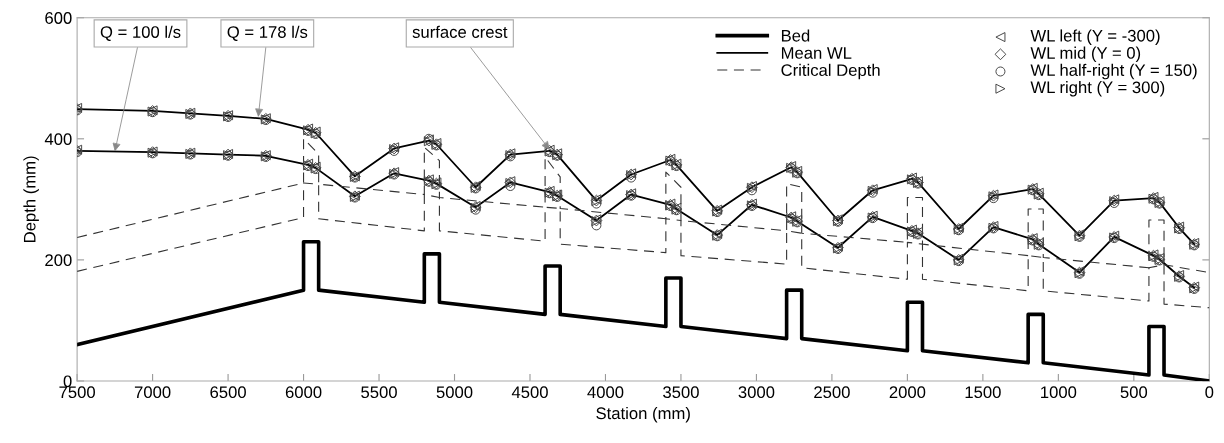  What do you see at coordinates (31, 199) in the screenshot?
I see `y-axis-title: Depth (mm)` at bounding box center [31, 199].